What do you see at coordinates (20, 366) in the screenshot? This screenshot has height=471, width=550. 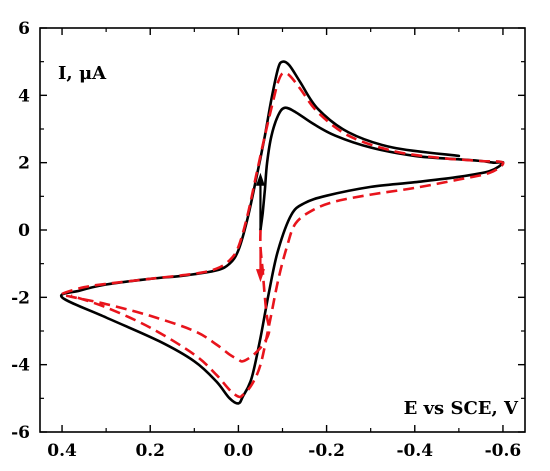 I see `y-tick-label: -4` at bounding box center [20, 366].